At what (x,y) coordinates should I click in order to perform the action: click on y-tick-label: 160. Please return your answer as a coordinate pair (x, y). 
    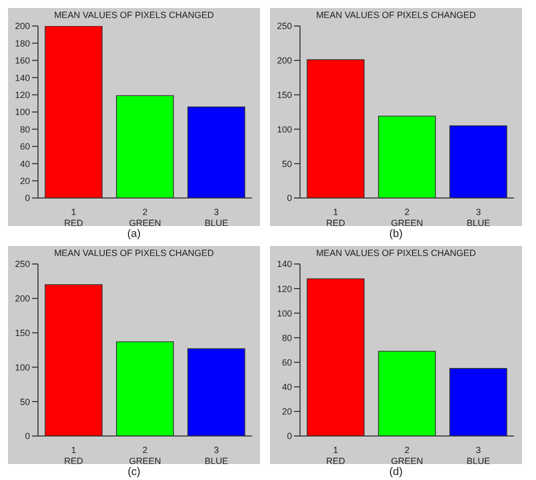
    Looking at the image, I should click on (22, 61).